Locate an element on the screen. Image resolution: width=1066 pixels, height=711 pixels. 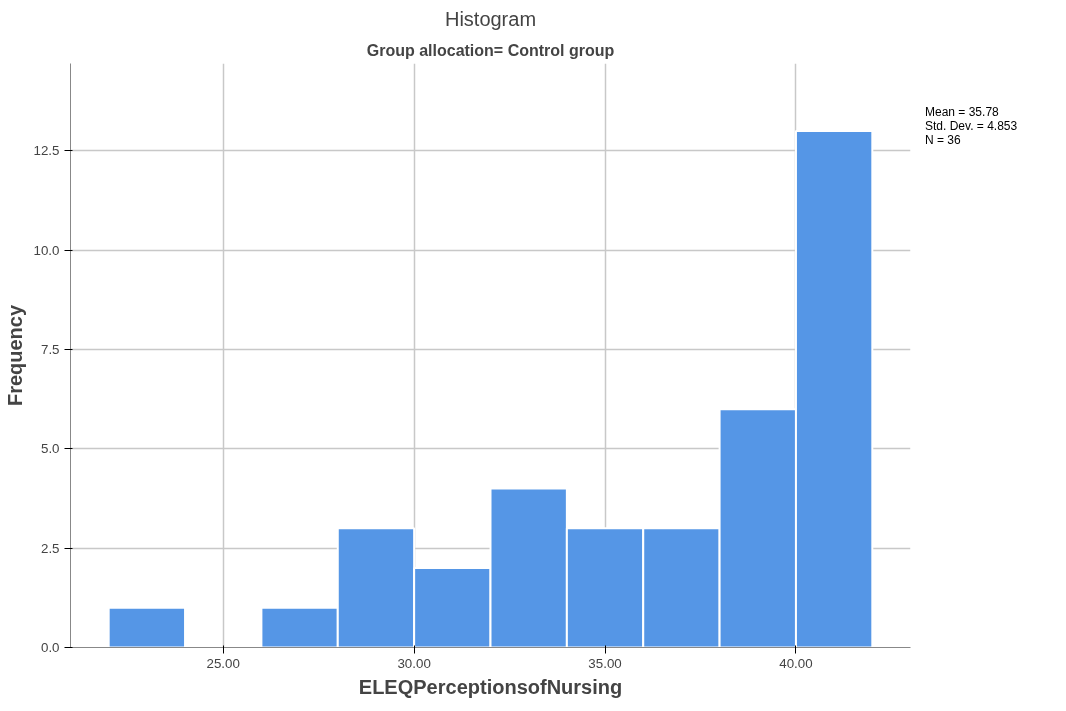
y-tick-label: 10.0 is located at coordinates (46, 250).